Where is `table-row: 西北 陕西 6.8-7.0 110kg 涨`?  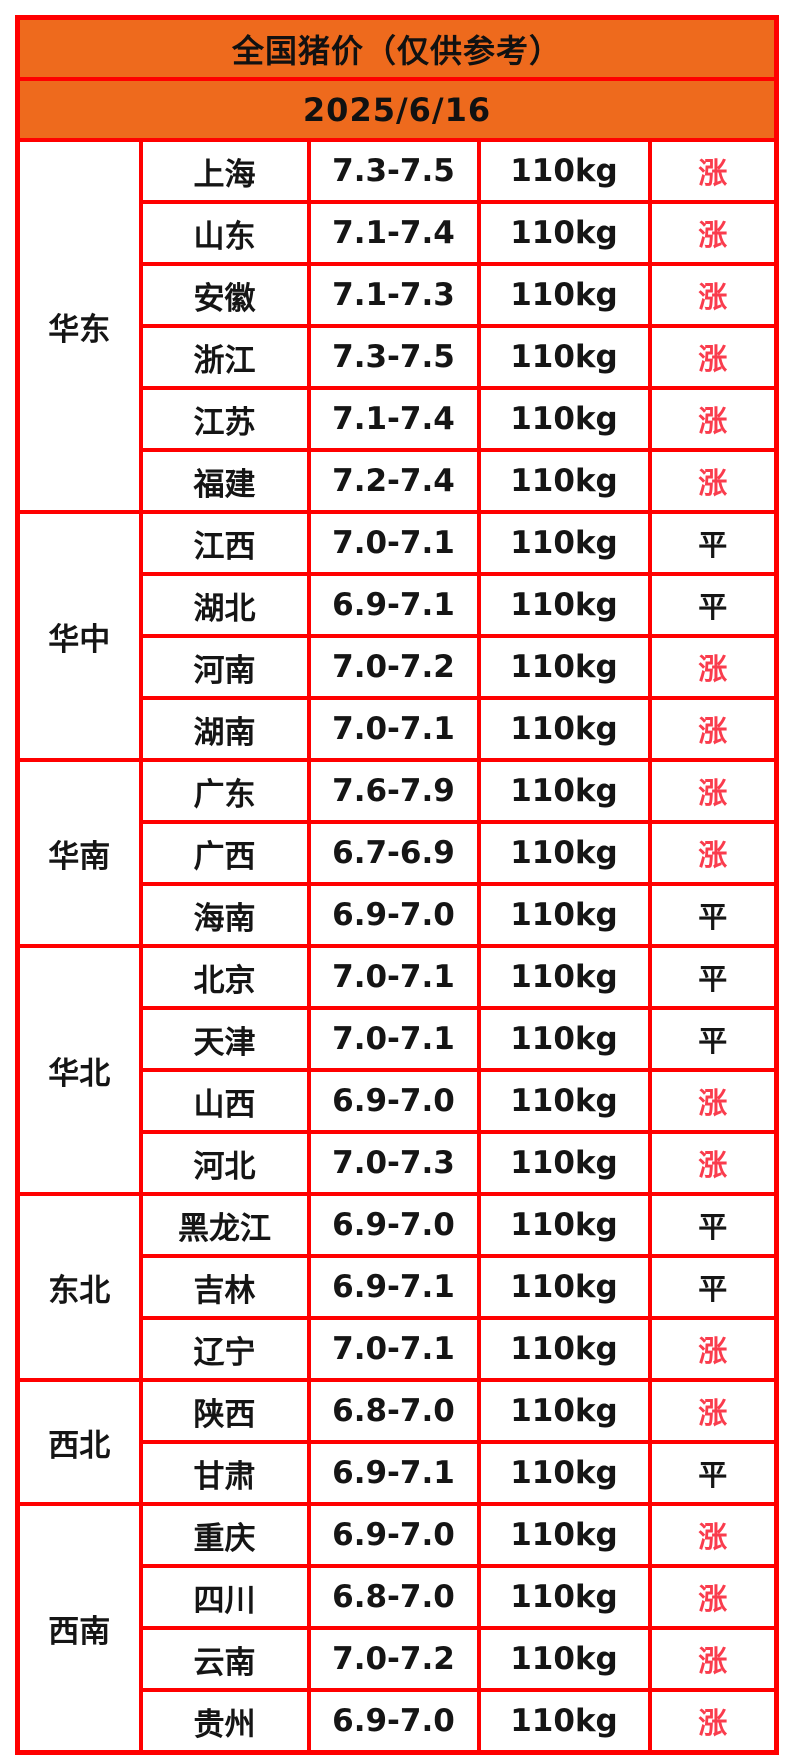
table-row: 西北 陕西 6.8-7.0 110kg 涨 is located at coordinates (397, 1442).